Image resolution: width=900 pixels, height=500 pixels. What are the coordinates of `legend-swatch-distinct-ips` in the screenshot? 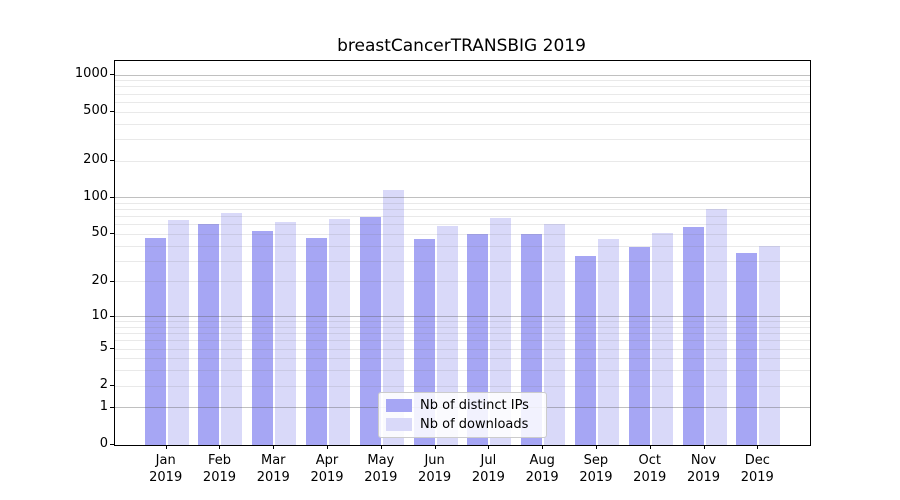 It's located at (399, 405).